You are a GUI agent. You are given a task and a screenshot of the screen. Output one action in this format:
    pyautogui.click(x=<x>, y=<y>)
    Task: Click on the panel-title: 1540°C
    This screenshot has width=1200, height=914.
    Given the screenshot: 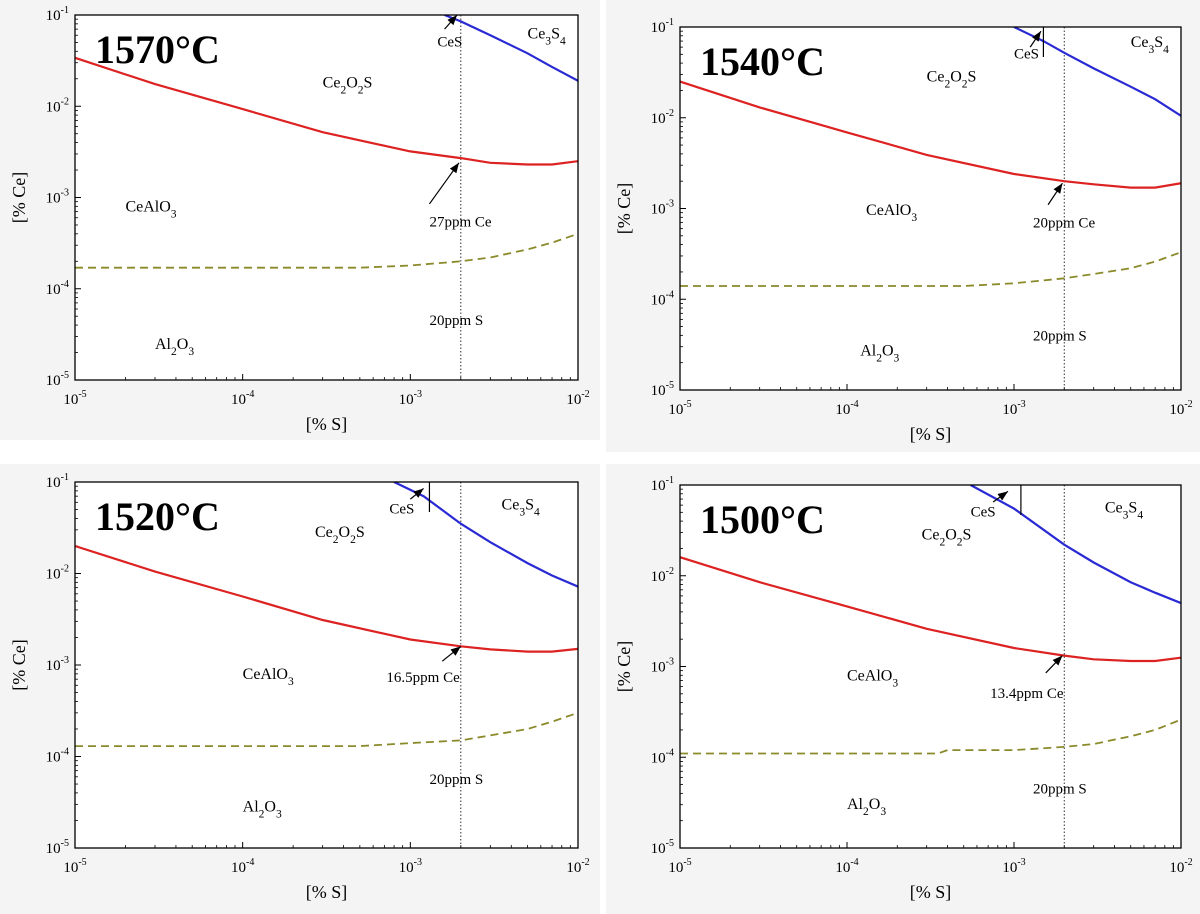 What is the action you would take?
    pyautogui.click(x=762, y=61)
    